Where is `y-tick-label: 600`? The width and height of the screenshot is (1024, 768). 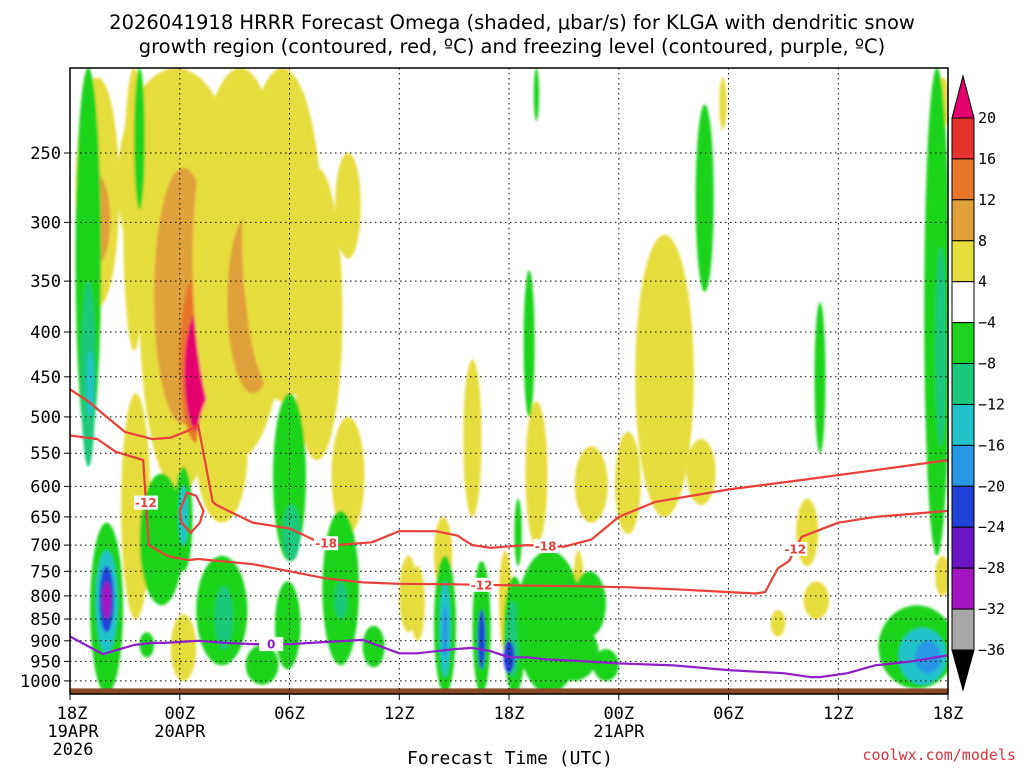
y-tick-label: 600 is located at coordinates (45, 487).